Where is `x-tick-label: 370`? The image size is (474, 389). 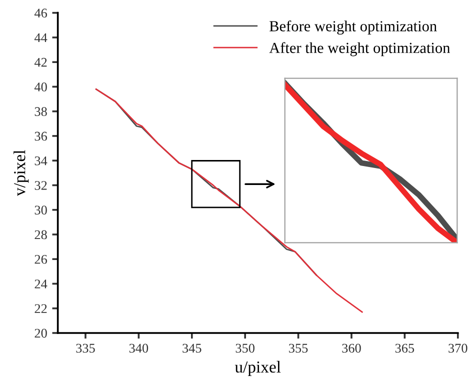 x-tick-label: 370 is located at coordinates (458, 348).